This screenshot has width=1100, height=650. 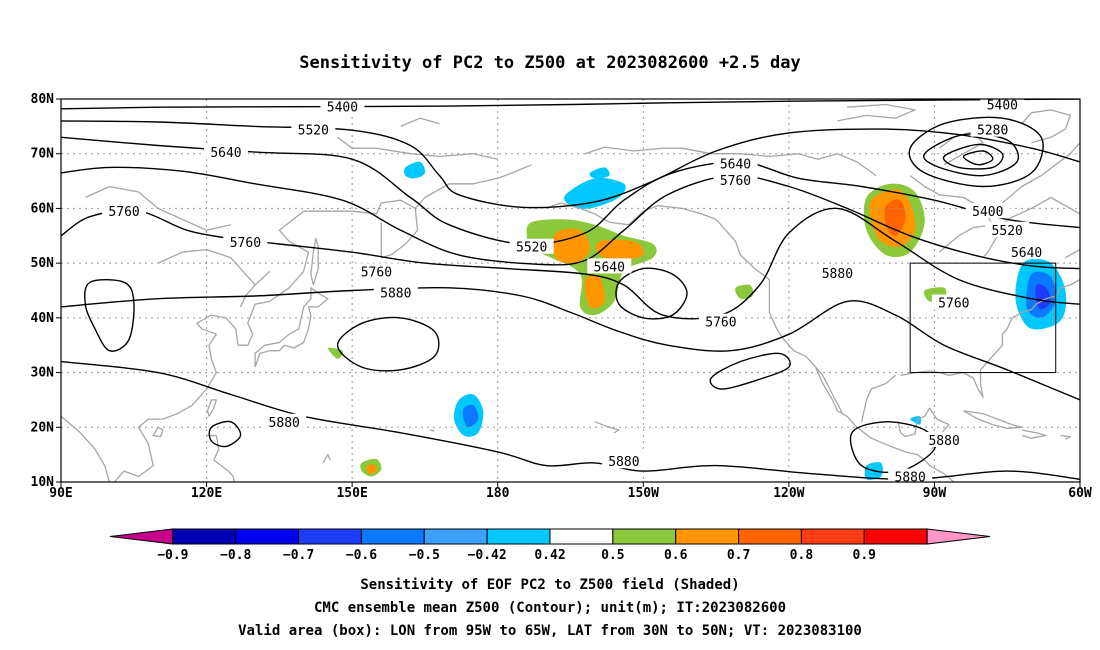 What do you see at coordinates (351, 493) in the screenshot?
I see `longitude-tick-label: 150E` at bounding box center [351, 493].